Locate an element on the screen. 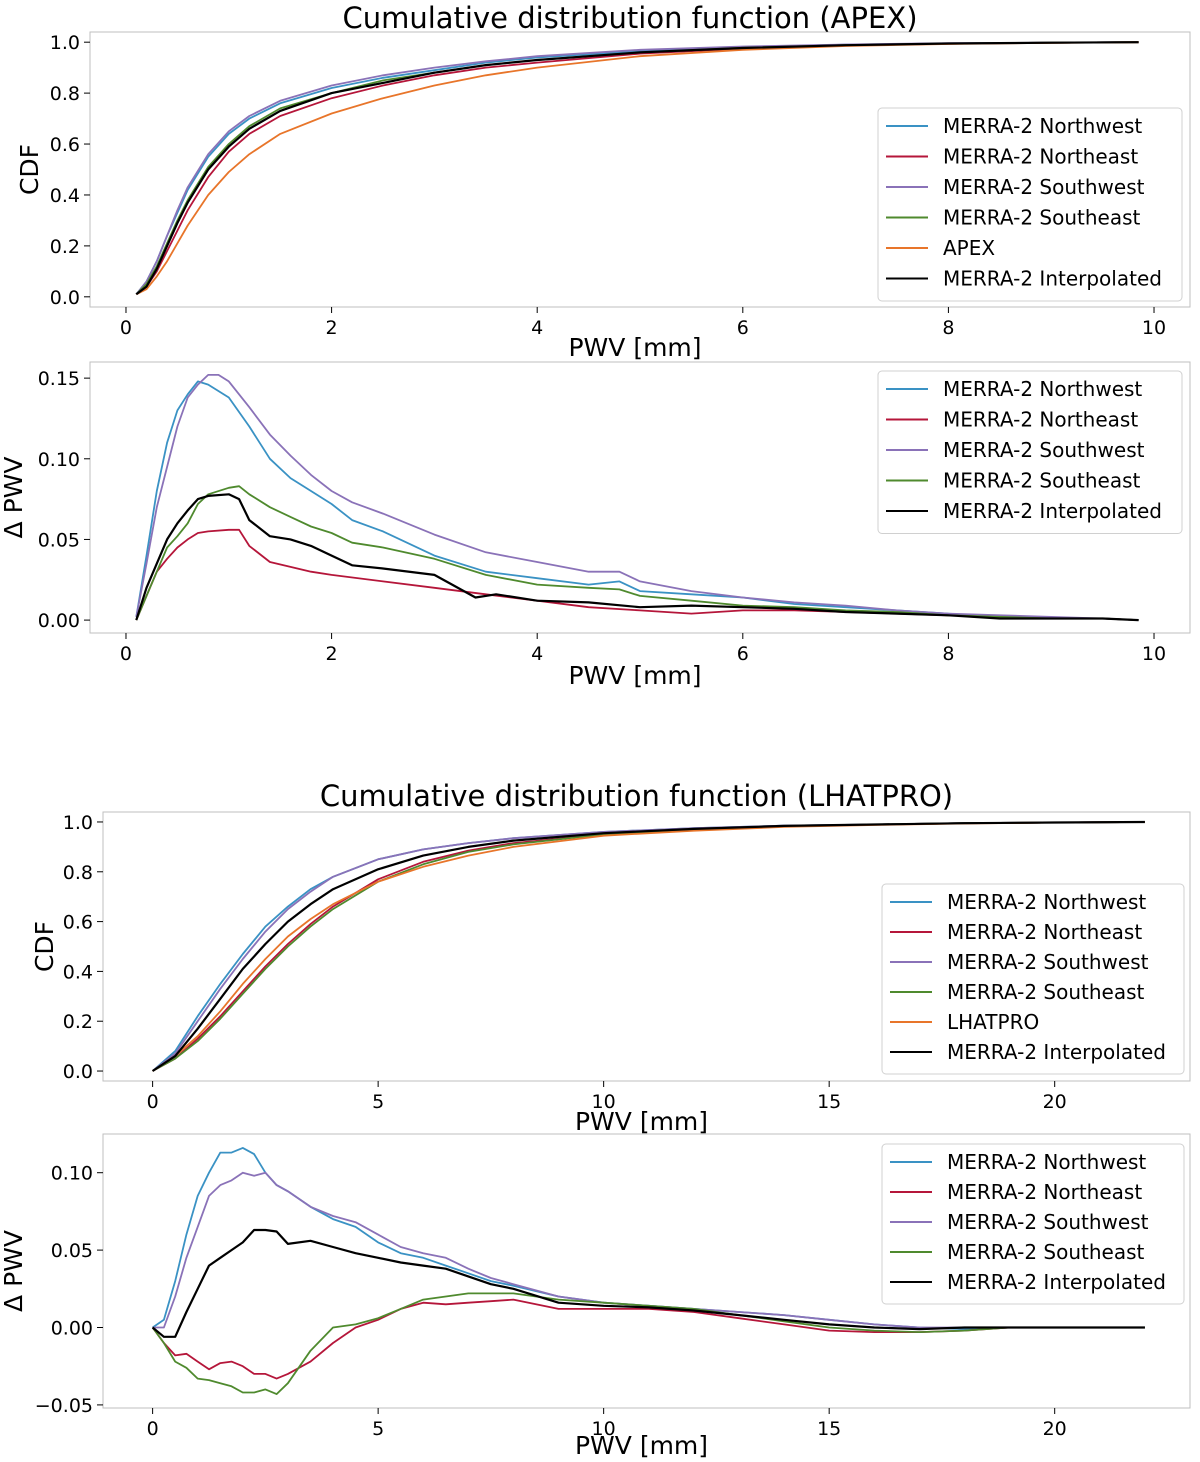 Image resolution: width=1200 pixels, height=1462 pixels. y-tick-label: −0.05 is located at coordinates (64, 1406).